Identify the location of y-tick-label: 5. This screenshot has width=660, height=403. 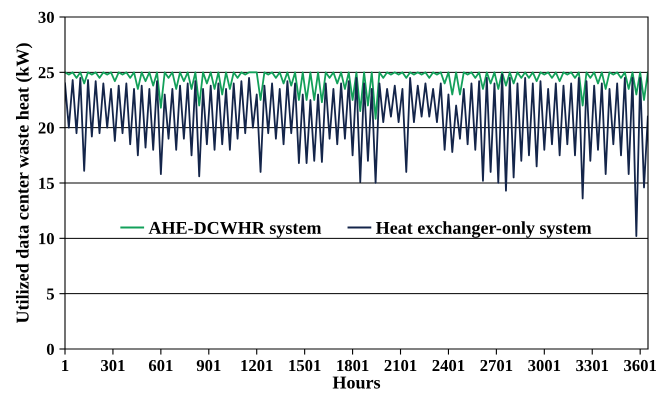
(50, 294).